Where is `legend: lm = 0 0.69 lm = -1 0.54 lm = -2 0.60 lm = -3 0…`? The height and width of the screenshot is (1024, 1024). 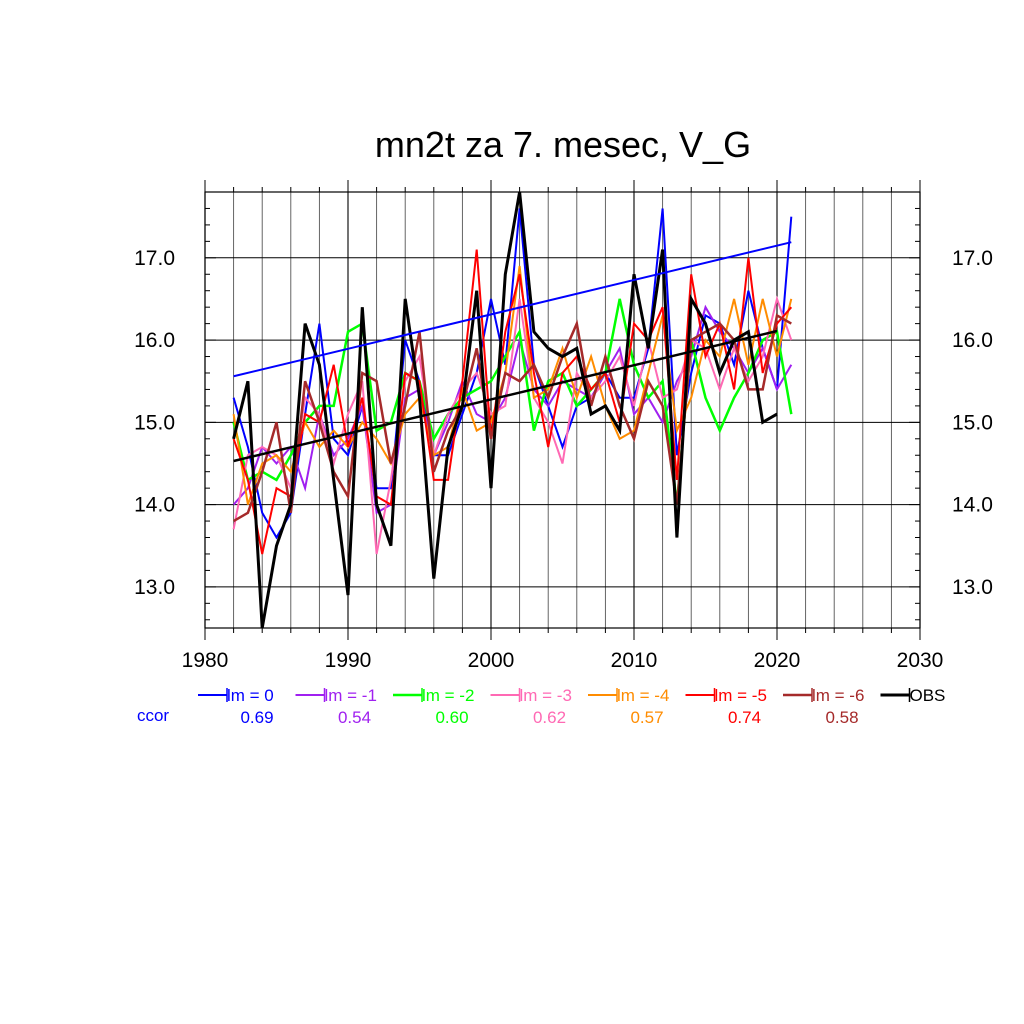
legend: lm = 0 0.69 lm = -1 0.54 lm = -2 0.60 lm = -3 0… is located at coordinates (571, 706).